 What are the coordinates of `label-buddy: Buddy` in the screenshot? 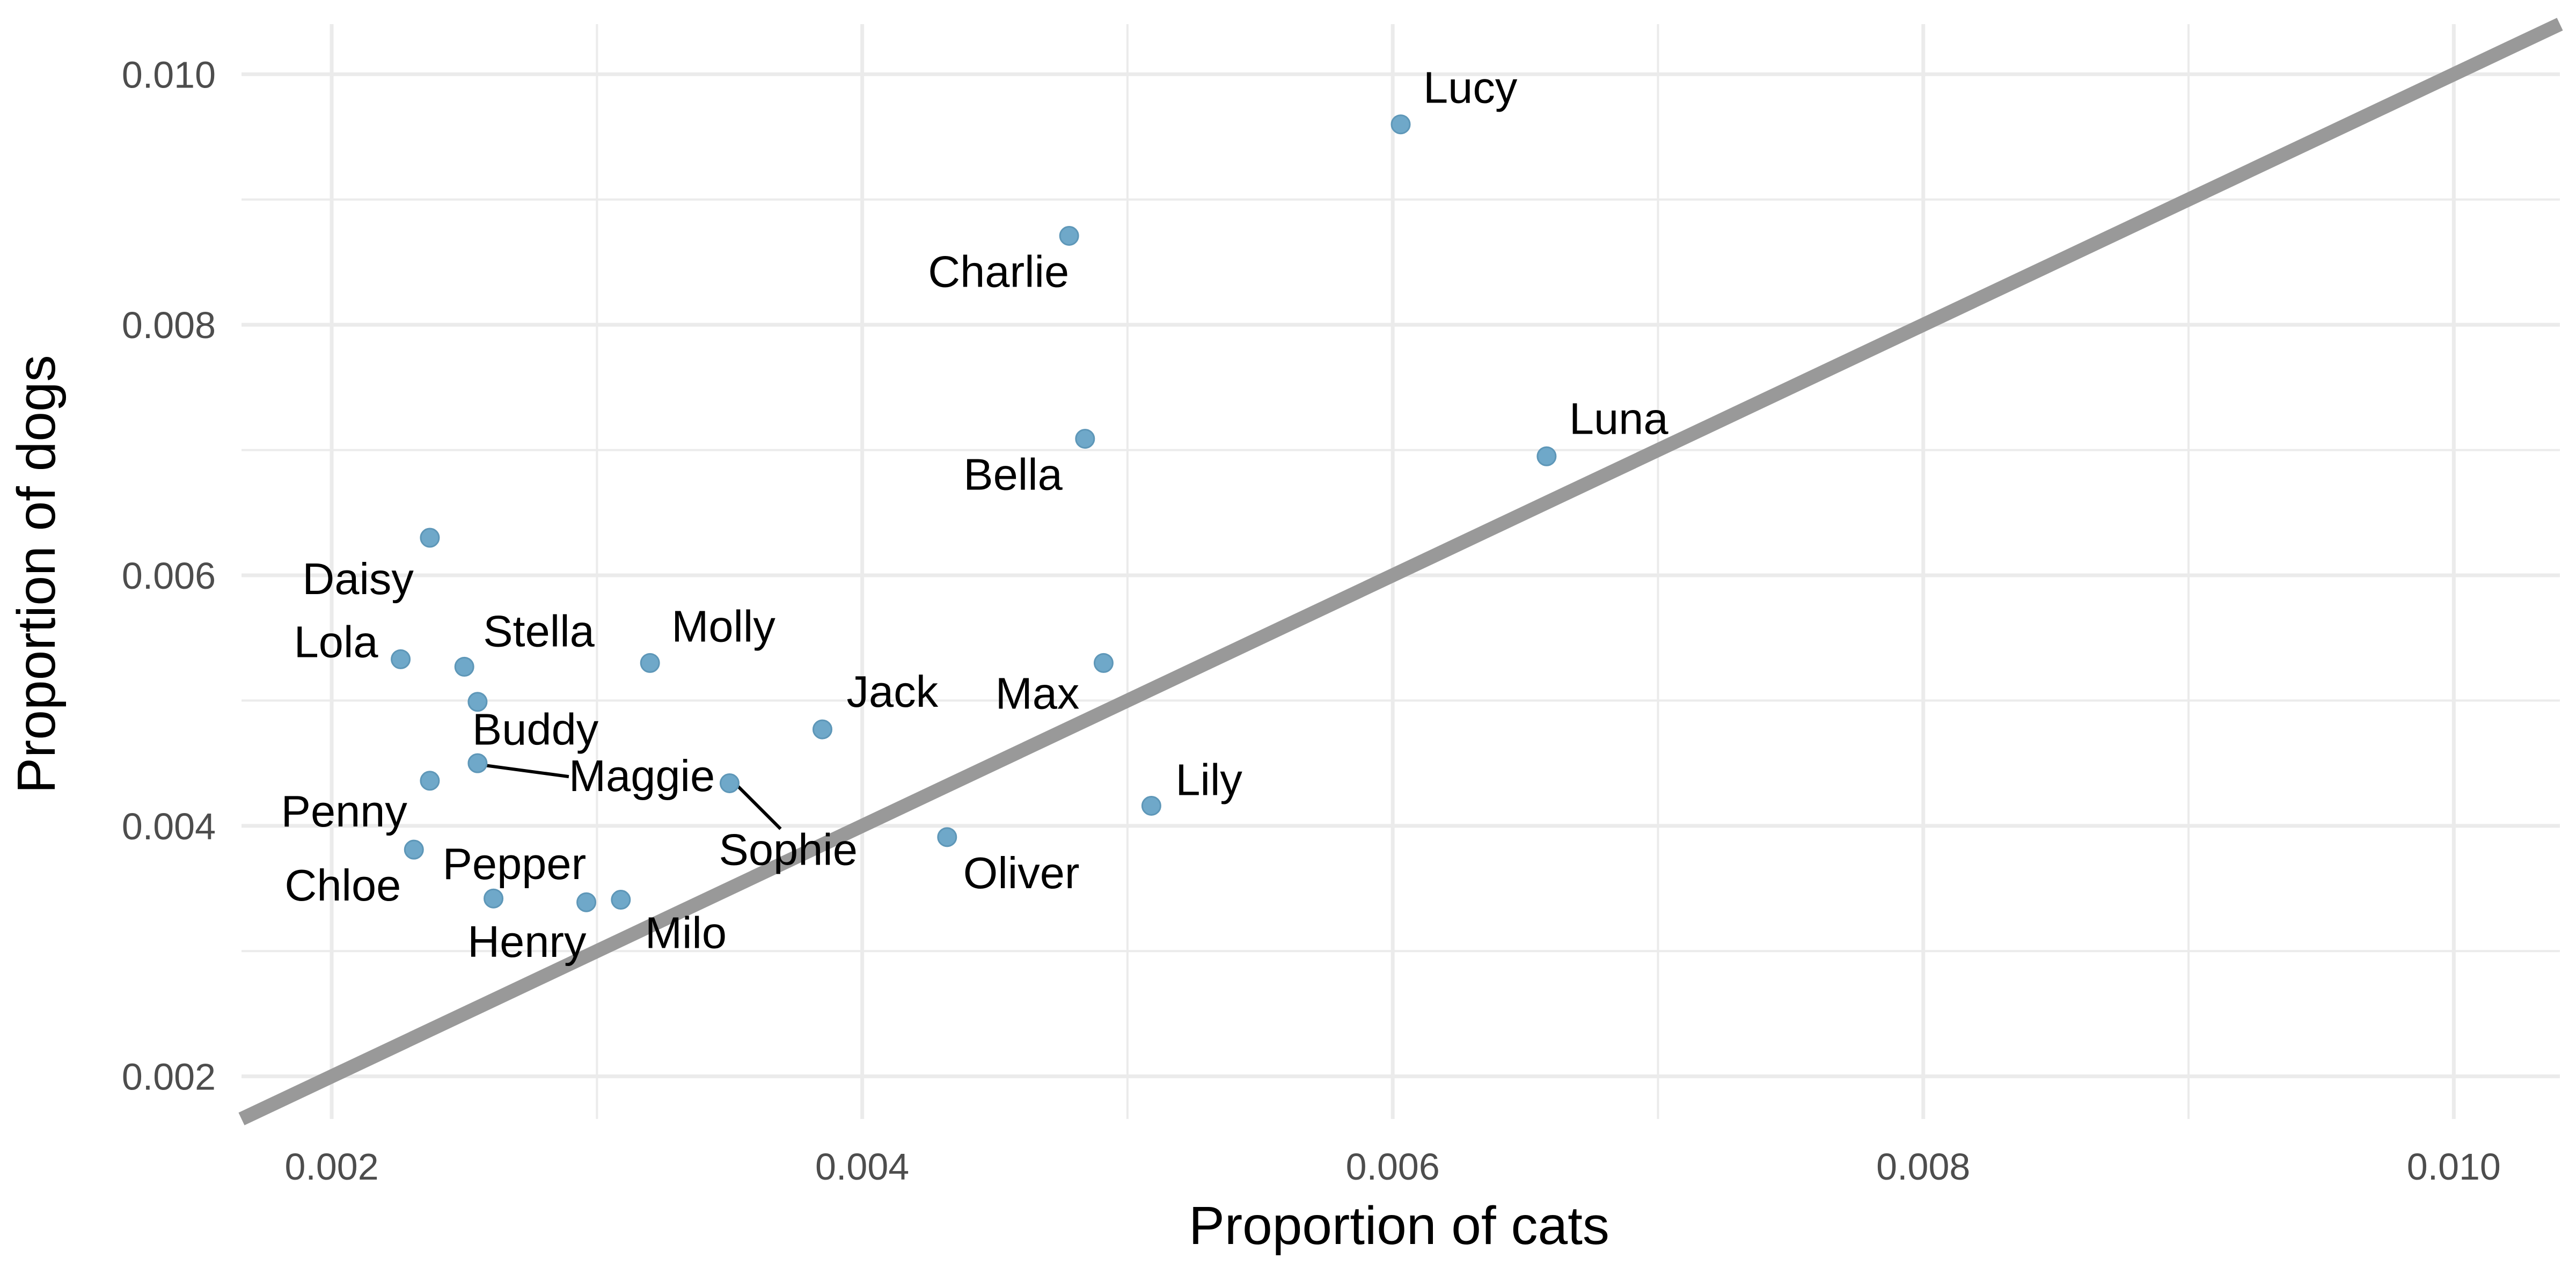 It's located at (535, 730).